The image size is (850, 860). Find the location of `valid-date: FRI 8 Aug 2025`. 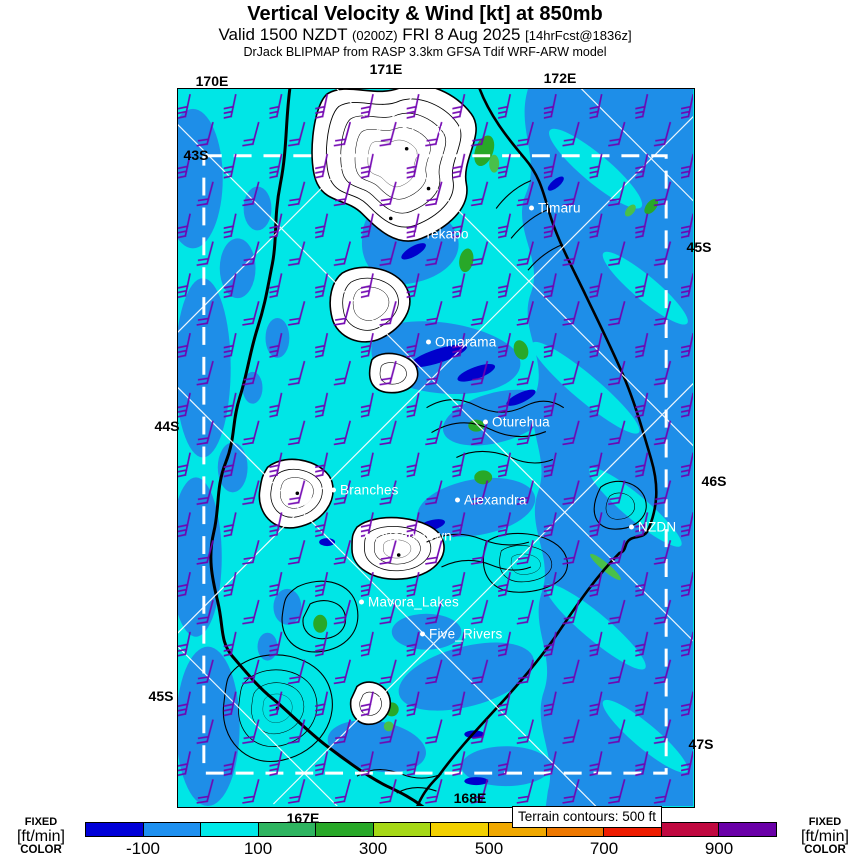

valid-date: FRI 8 Aug 2025 is located at coordinates (461, 34).